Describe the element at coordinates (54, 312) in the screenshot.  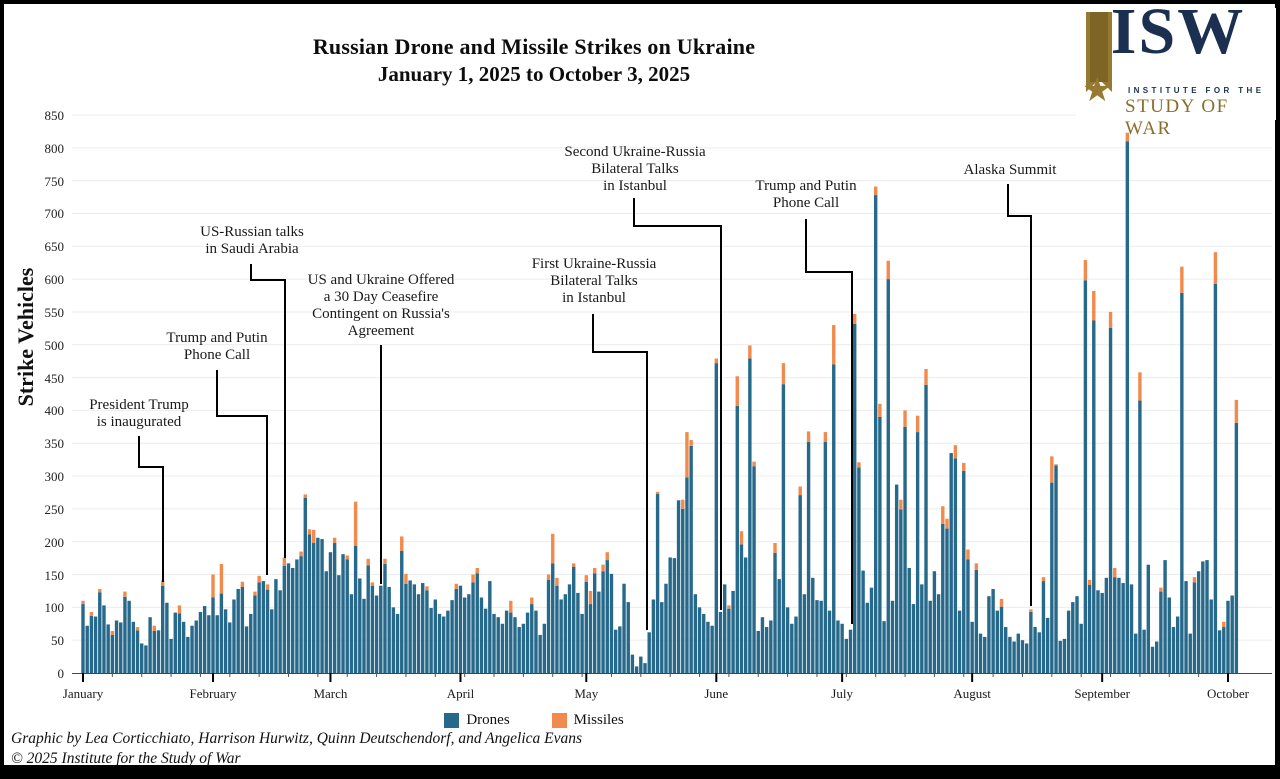
I see `y-tick-label: 550` at that location.